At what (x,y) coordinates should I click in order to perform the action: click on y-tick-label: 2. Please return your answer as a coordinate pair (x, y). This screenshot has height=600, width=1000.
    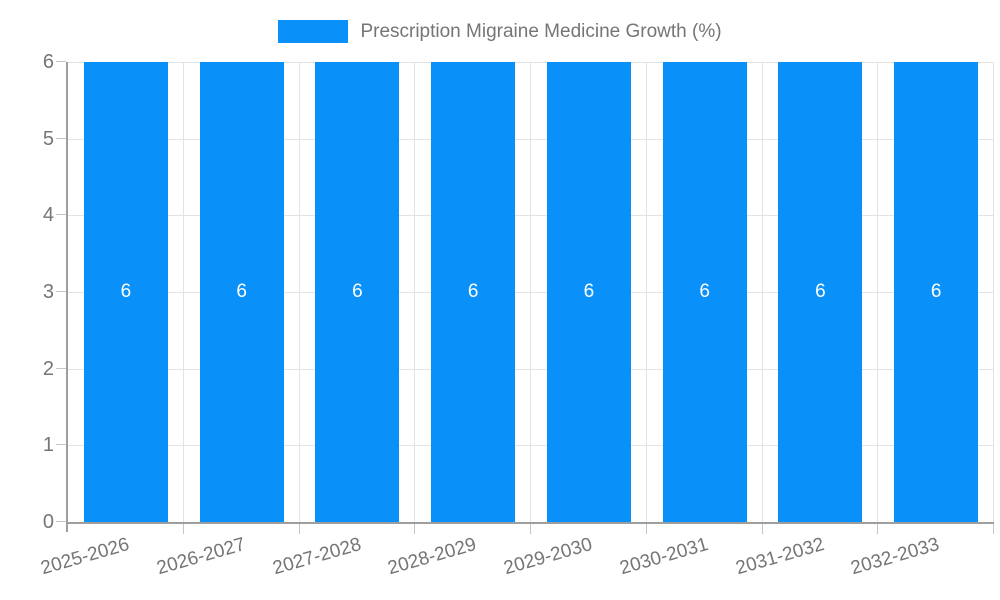
    Looking at the image, I should click on (48, 368).